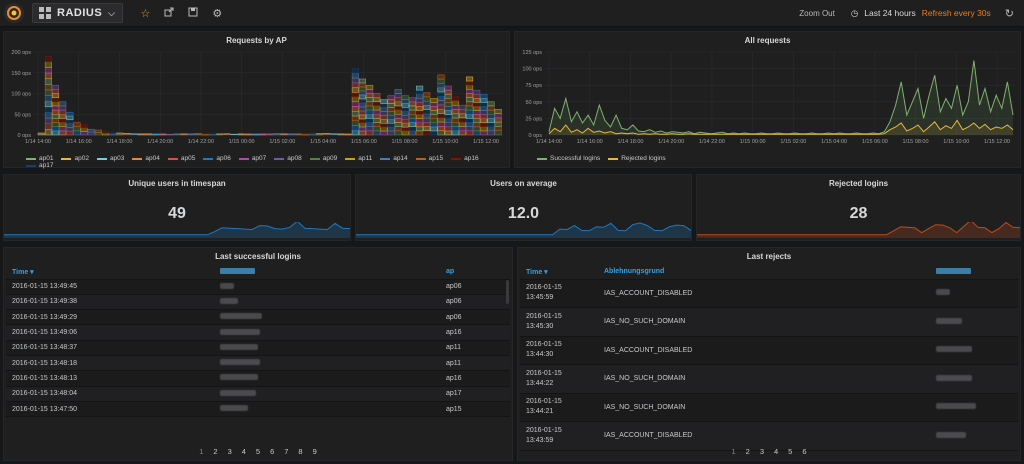  Describe the element at coordinates (890, 13) in the screenshot. I see `time-range-button: Last 24 hours` at that location.